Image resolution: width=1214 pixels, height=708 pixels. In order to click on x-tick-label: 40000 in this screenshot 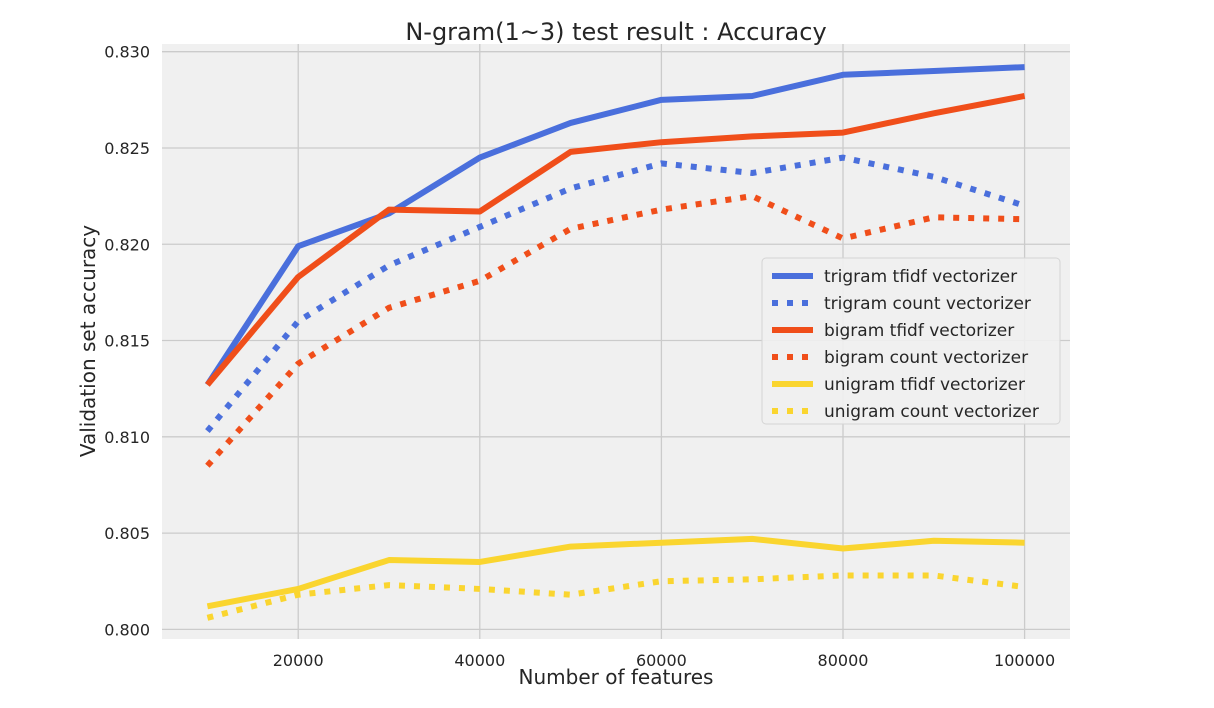, I will do `click(479, 660)`.